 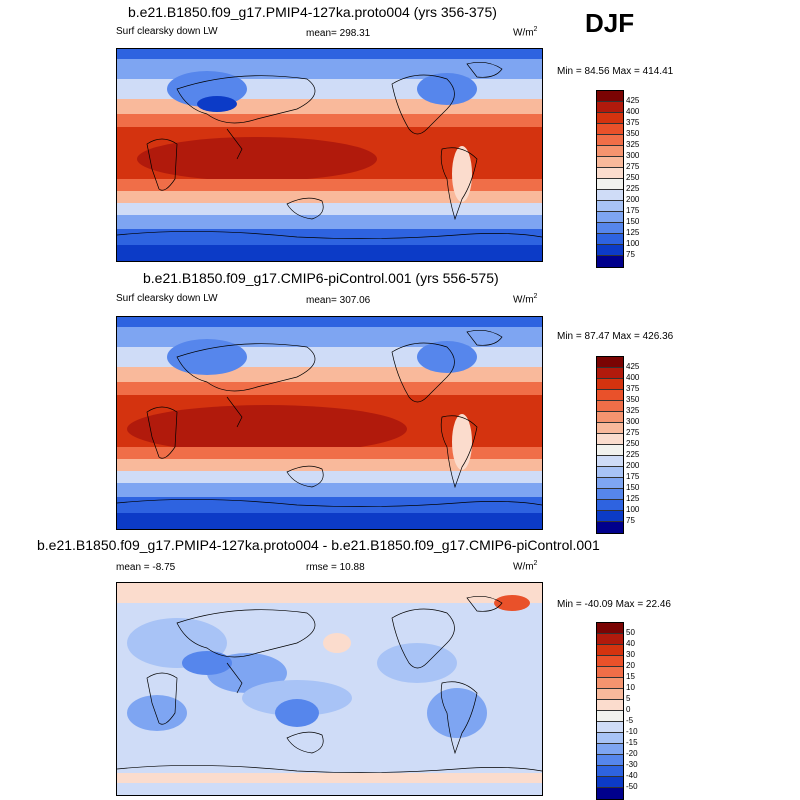 What do you see at coordinates (610, 23) in the screenshot?
I see `season-label: DJF` at bounding box center [610, 23].